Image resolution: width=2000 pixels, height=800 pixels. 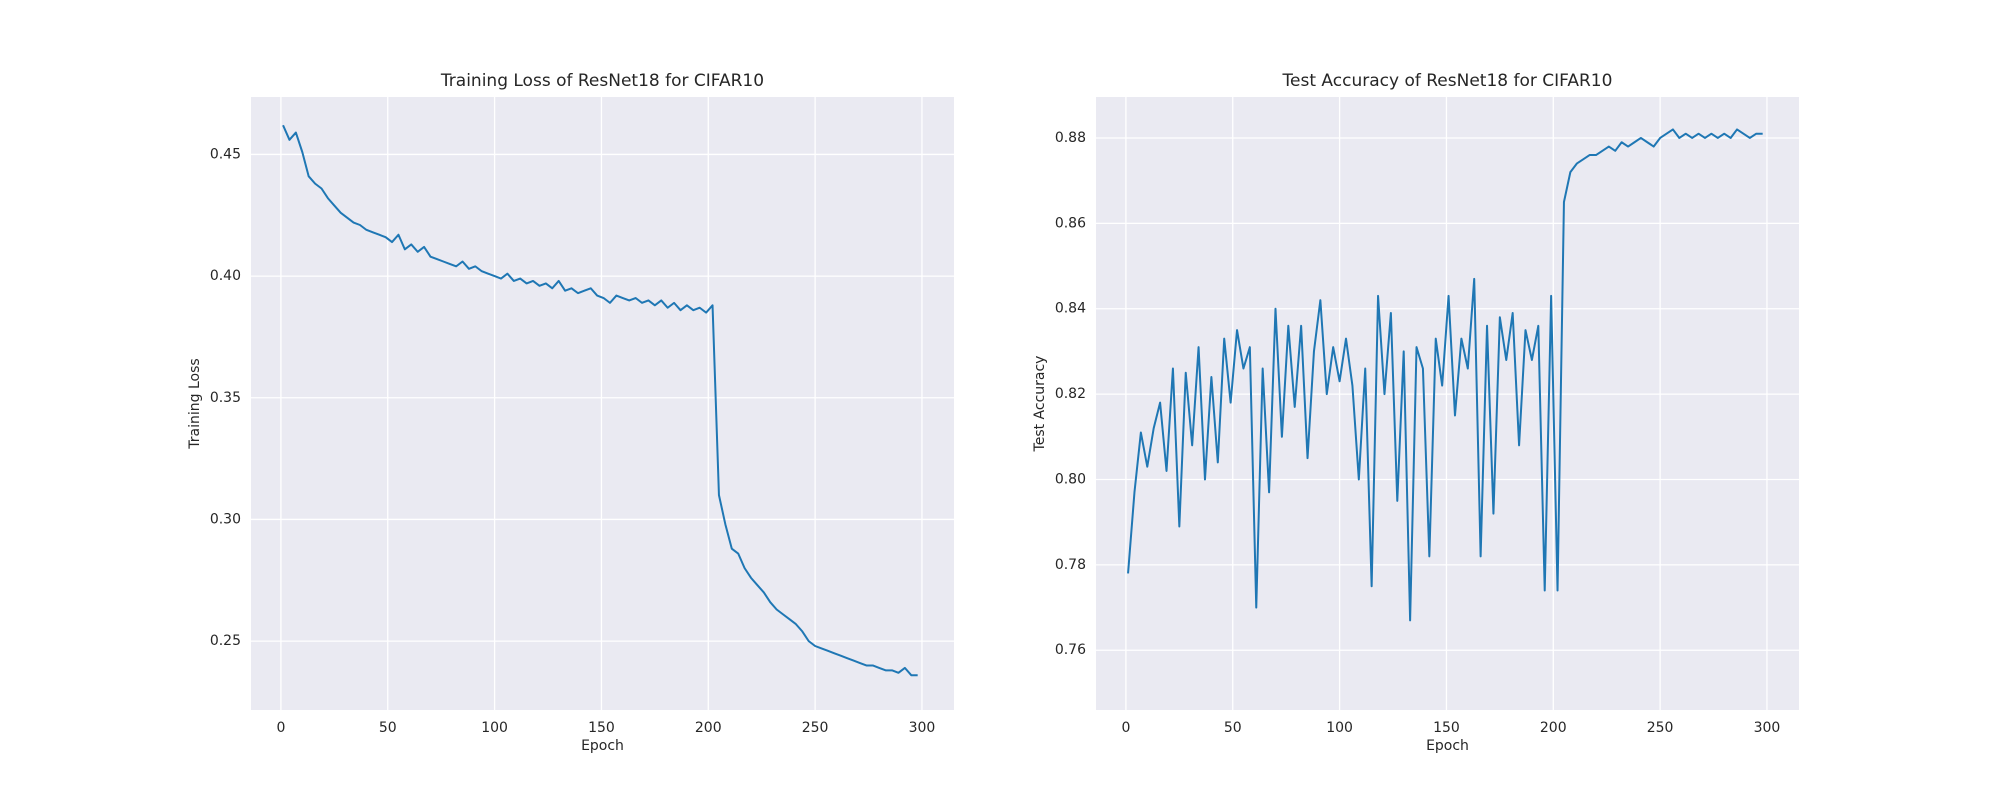 I want to click on y-tick-label: 0.78, so click(x=1070, y=565).